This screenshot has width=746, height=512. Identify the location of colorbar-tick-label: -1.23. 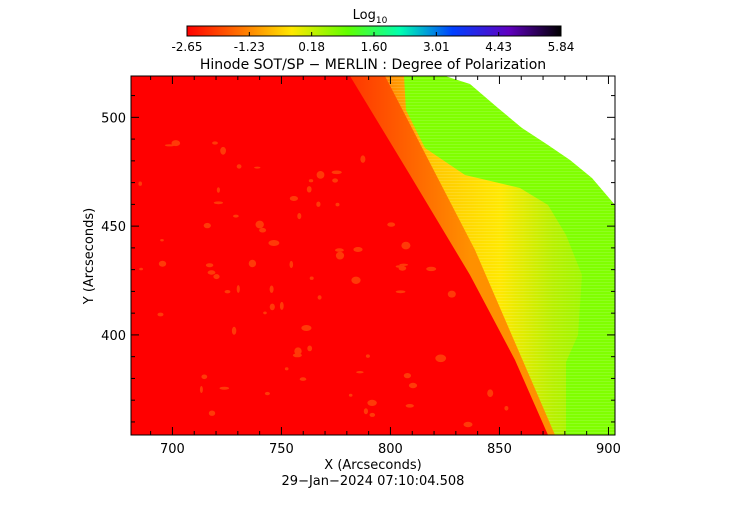
(249, 47).